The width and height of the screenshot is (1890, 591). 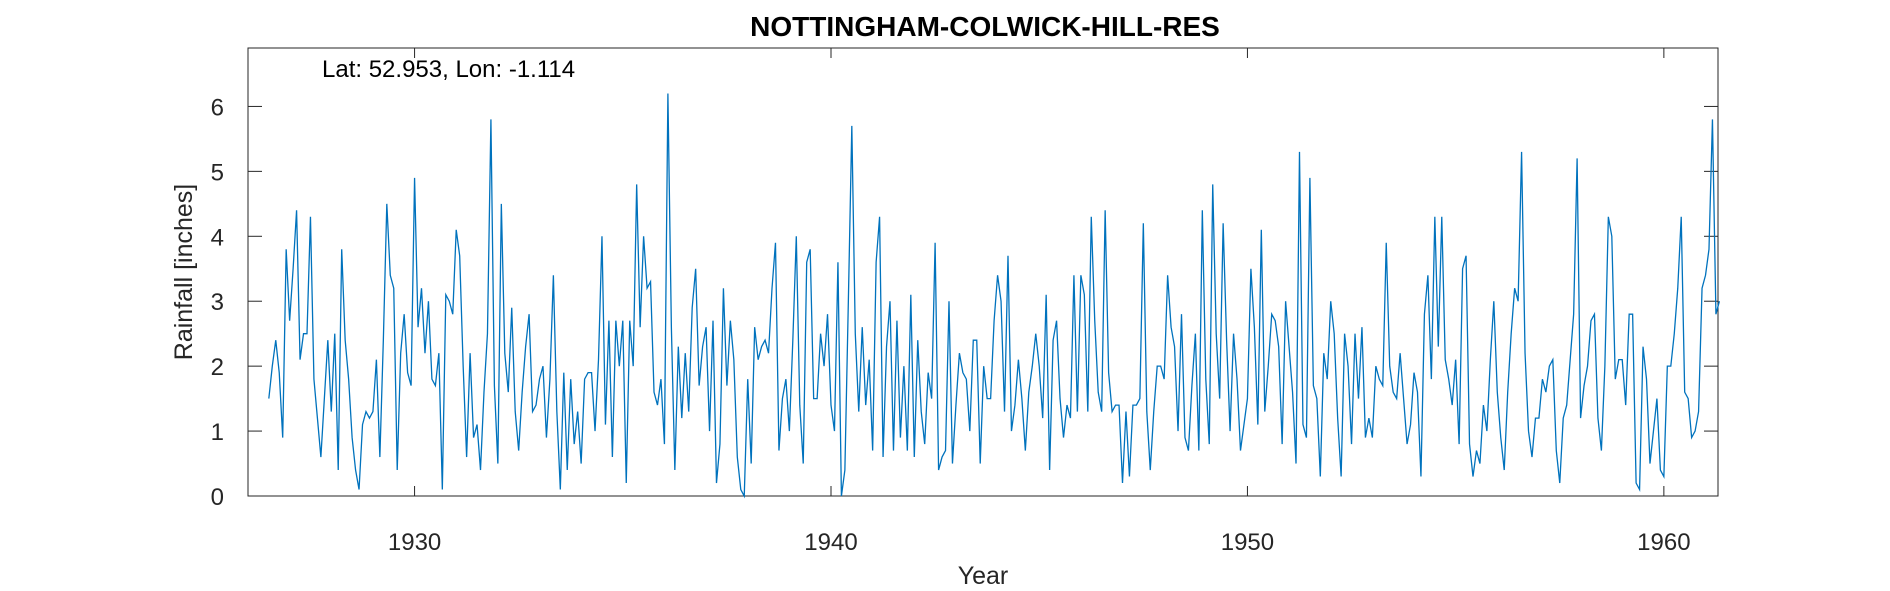 What do you see at coordinates (983, 576) in the screenshot?
I see `x-axis-label: Year` at bounding box center [983, 576].